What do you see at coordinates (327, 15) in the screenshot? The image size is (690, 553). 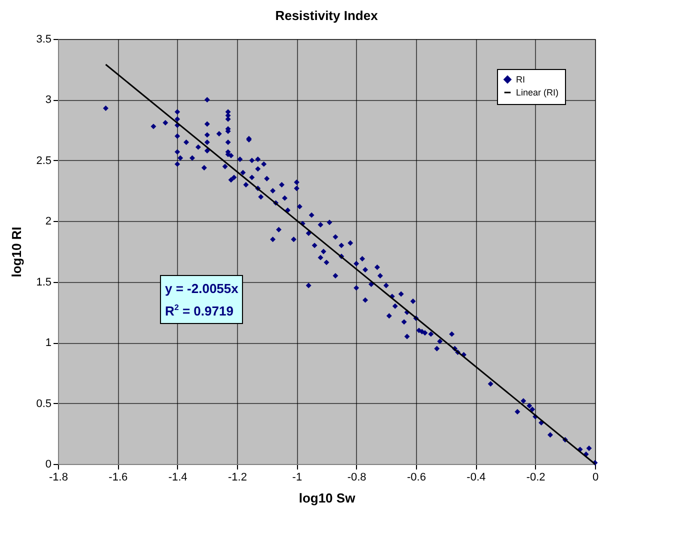 I see `chart-title: Resistivity Index` at bounding box center [327, 15].